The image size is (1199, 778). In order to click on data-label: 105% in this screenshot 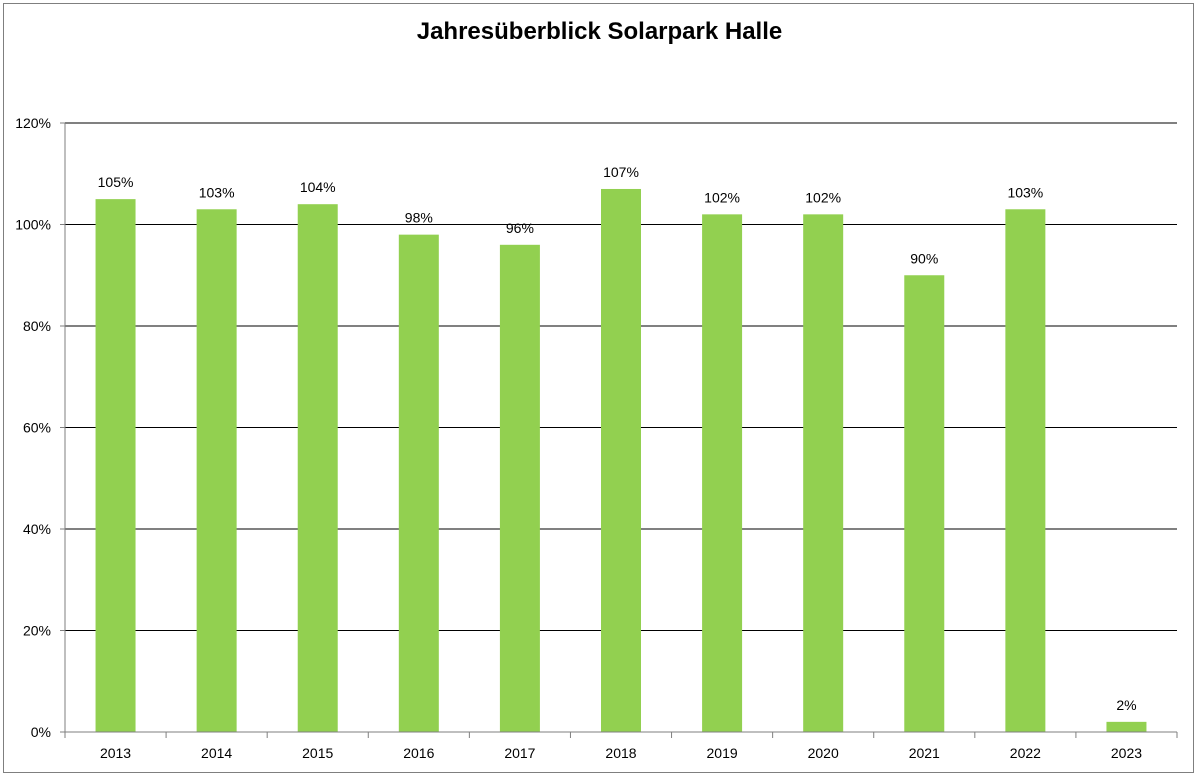, I will do `click(116, 182)`.